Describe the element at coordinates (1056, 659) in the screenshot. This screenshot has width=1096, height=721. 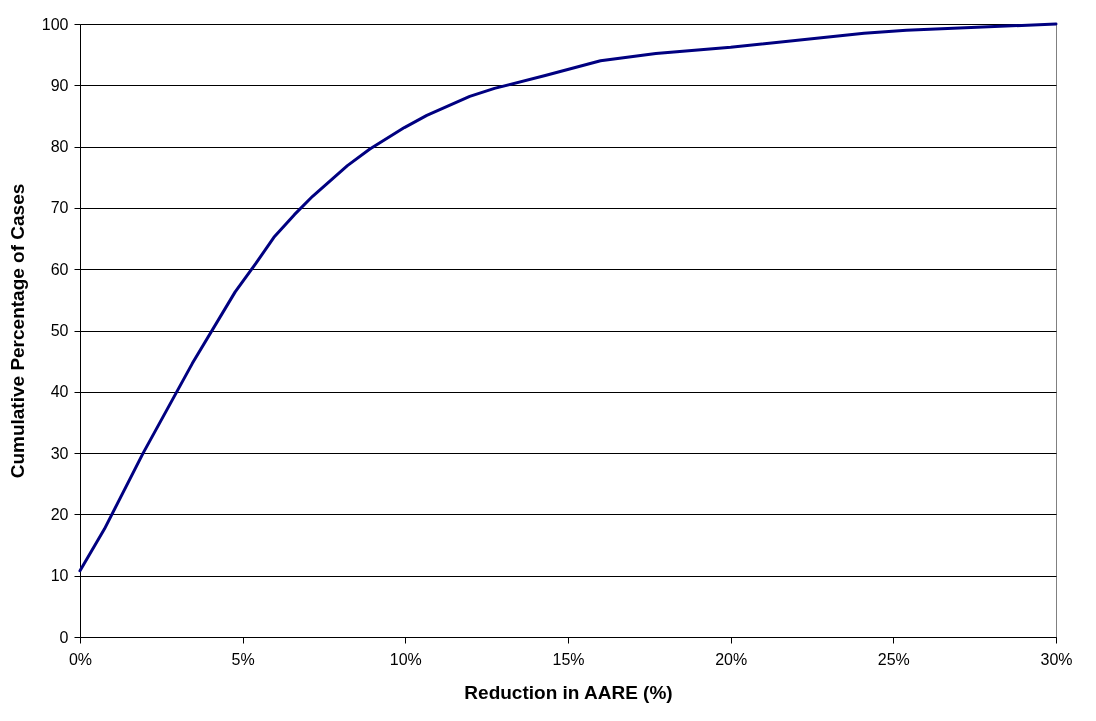
I see `x-tick-label: 30%` at that location.